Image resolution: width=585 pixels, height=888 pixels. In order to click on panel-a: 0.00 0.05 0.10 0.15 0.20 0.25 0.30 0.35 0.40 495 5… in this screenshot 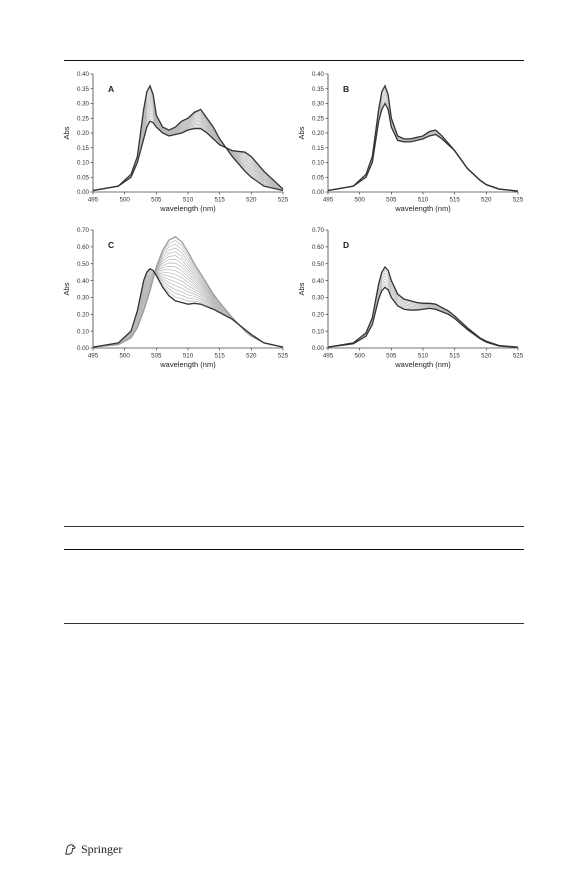, I will do `click(175, 142)`.